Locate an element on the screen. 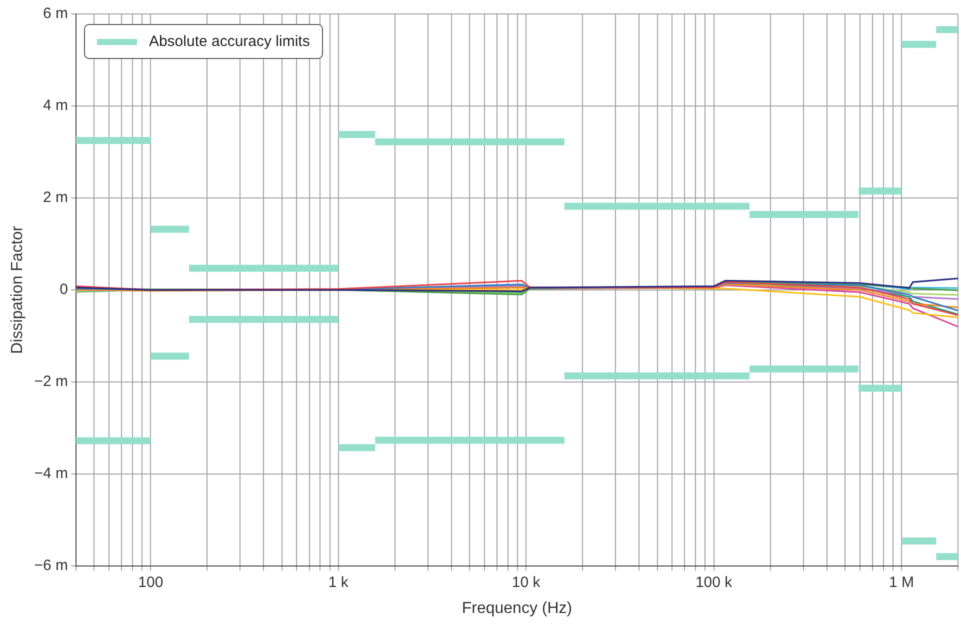  y-tick-label: −6 m is located at coordinates (51, 565).